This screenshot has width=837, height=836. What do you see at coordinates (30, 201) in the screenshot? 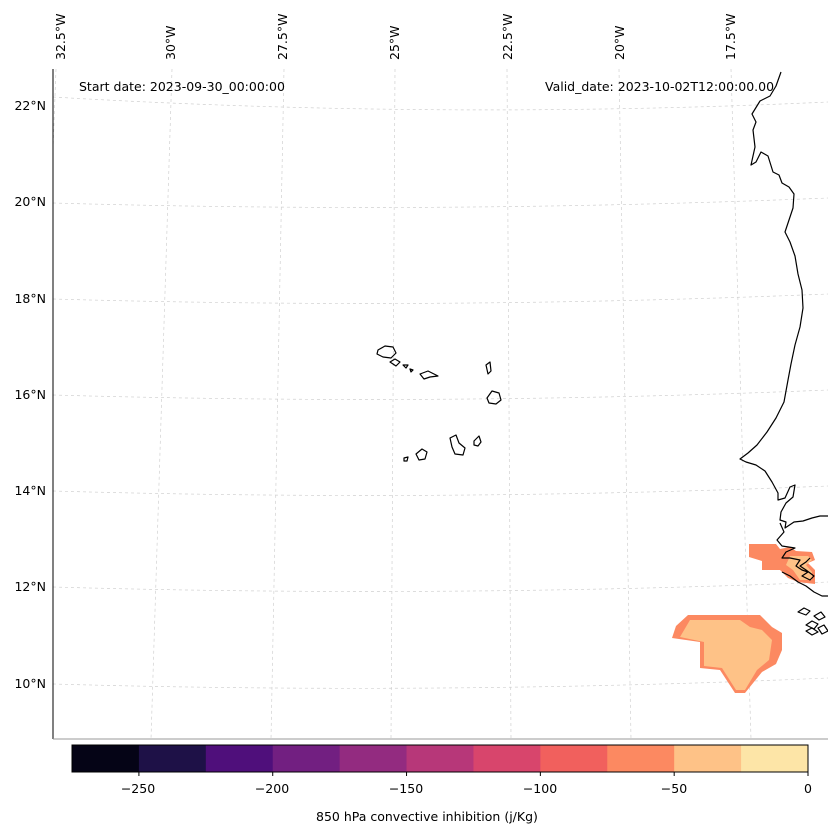
I see `lat-label-20n: 20°N` at bounding box center [30, 201].